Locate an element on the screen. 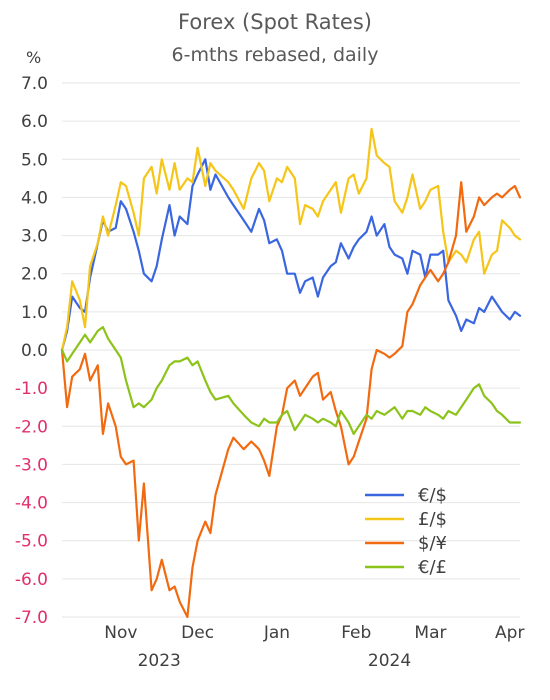 This screenshot has height=700, width=550. y-tick-label: 1.0 is located at coordinates (34, 313).